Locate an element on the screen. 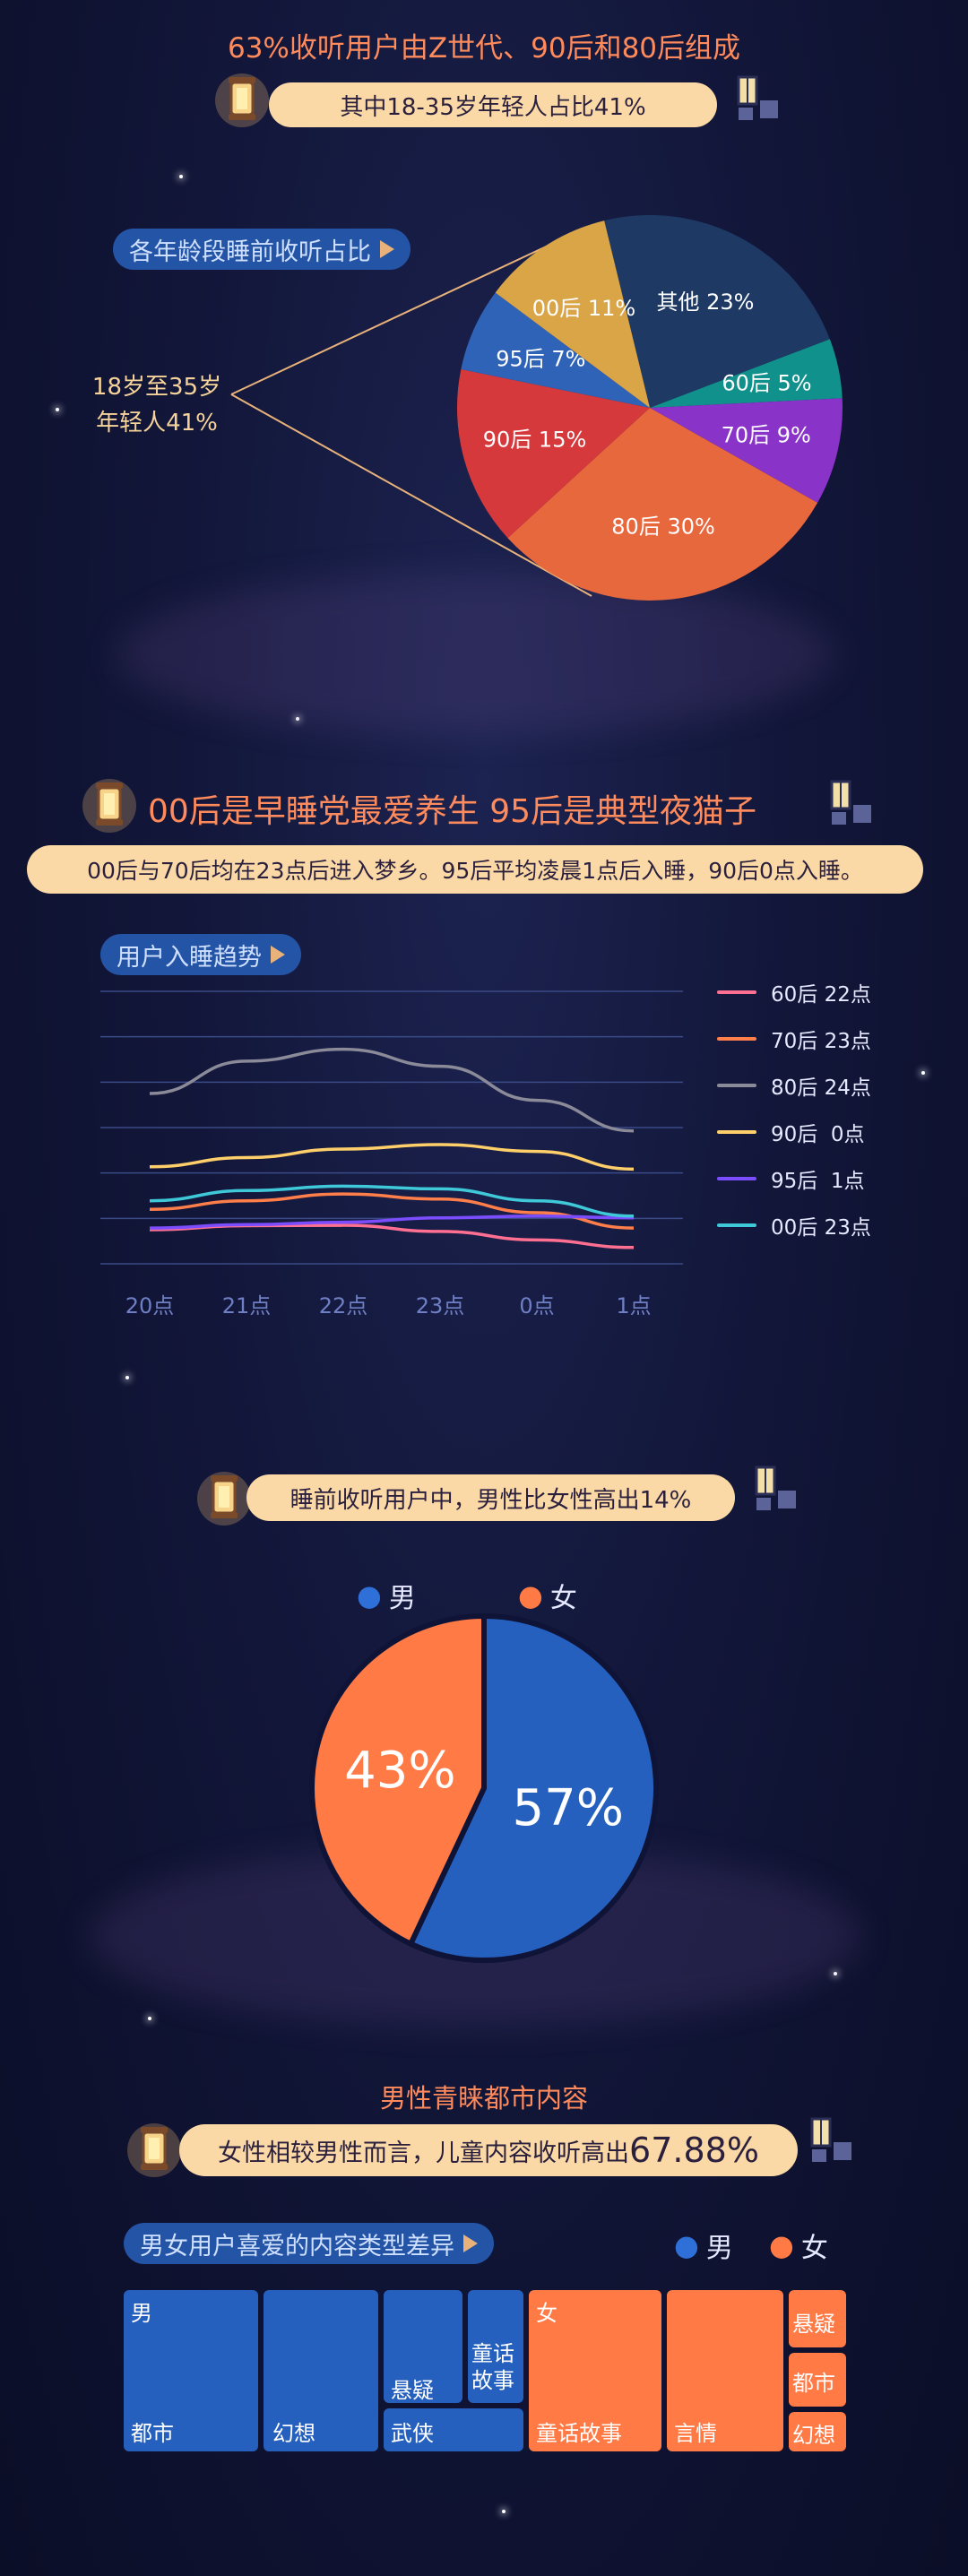 The image size is (968, 2576). content-type-treemap: 男 都市 幻想 悬疑 童话故事 武侠 女 童话故事 言情 悬疑 都市 幻想 is located at coordinates (485, 2370).